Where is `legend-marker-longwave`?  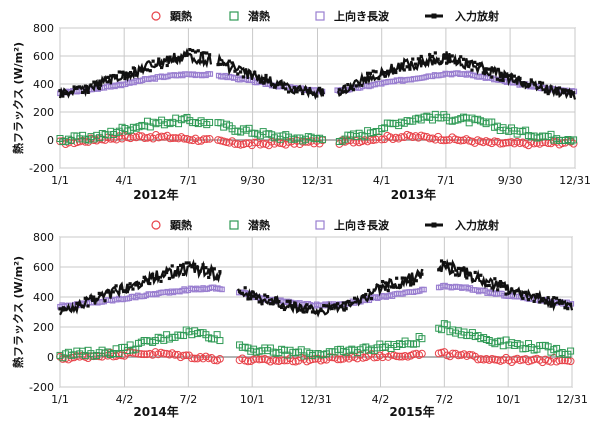 legend-marker-longwave is located at coordinates (320, 16).